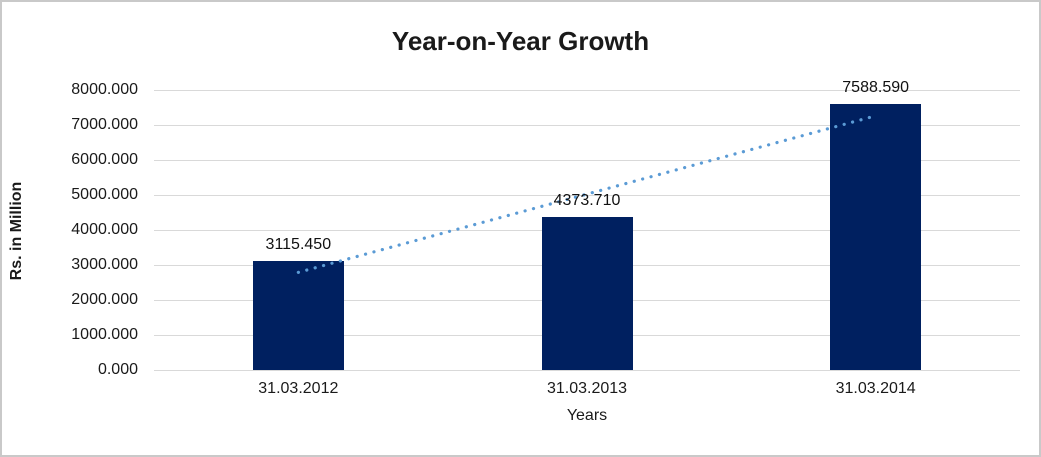  I want to click on x-axis-title: Years, so click(587, 415).